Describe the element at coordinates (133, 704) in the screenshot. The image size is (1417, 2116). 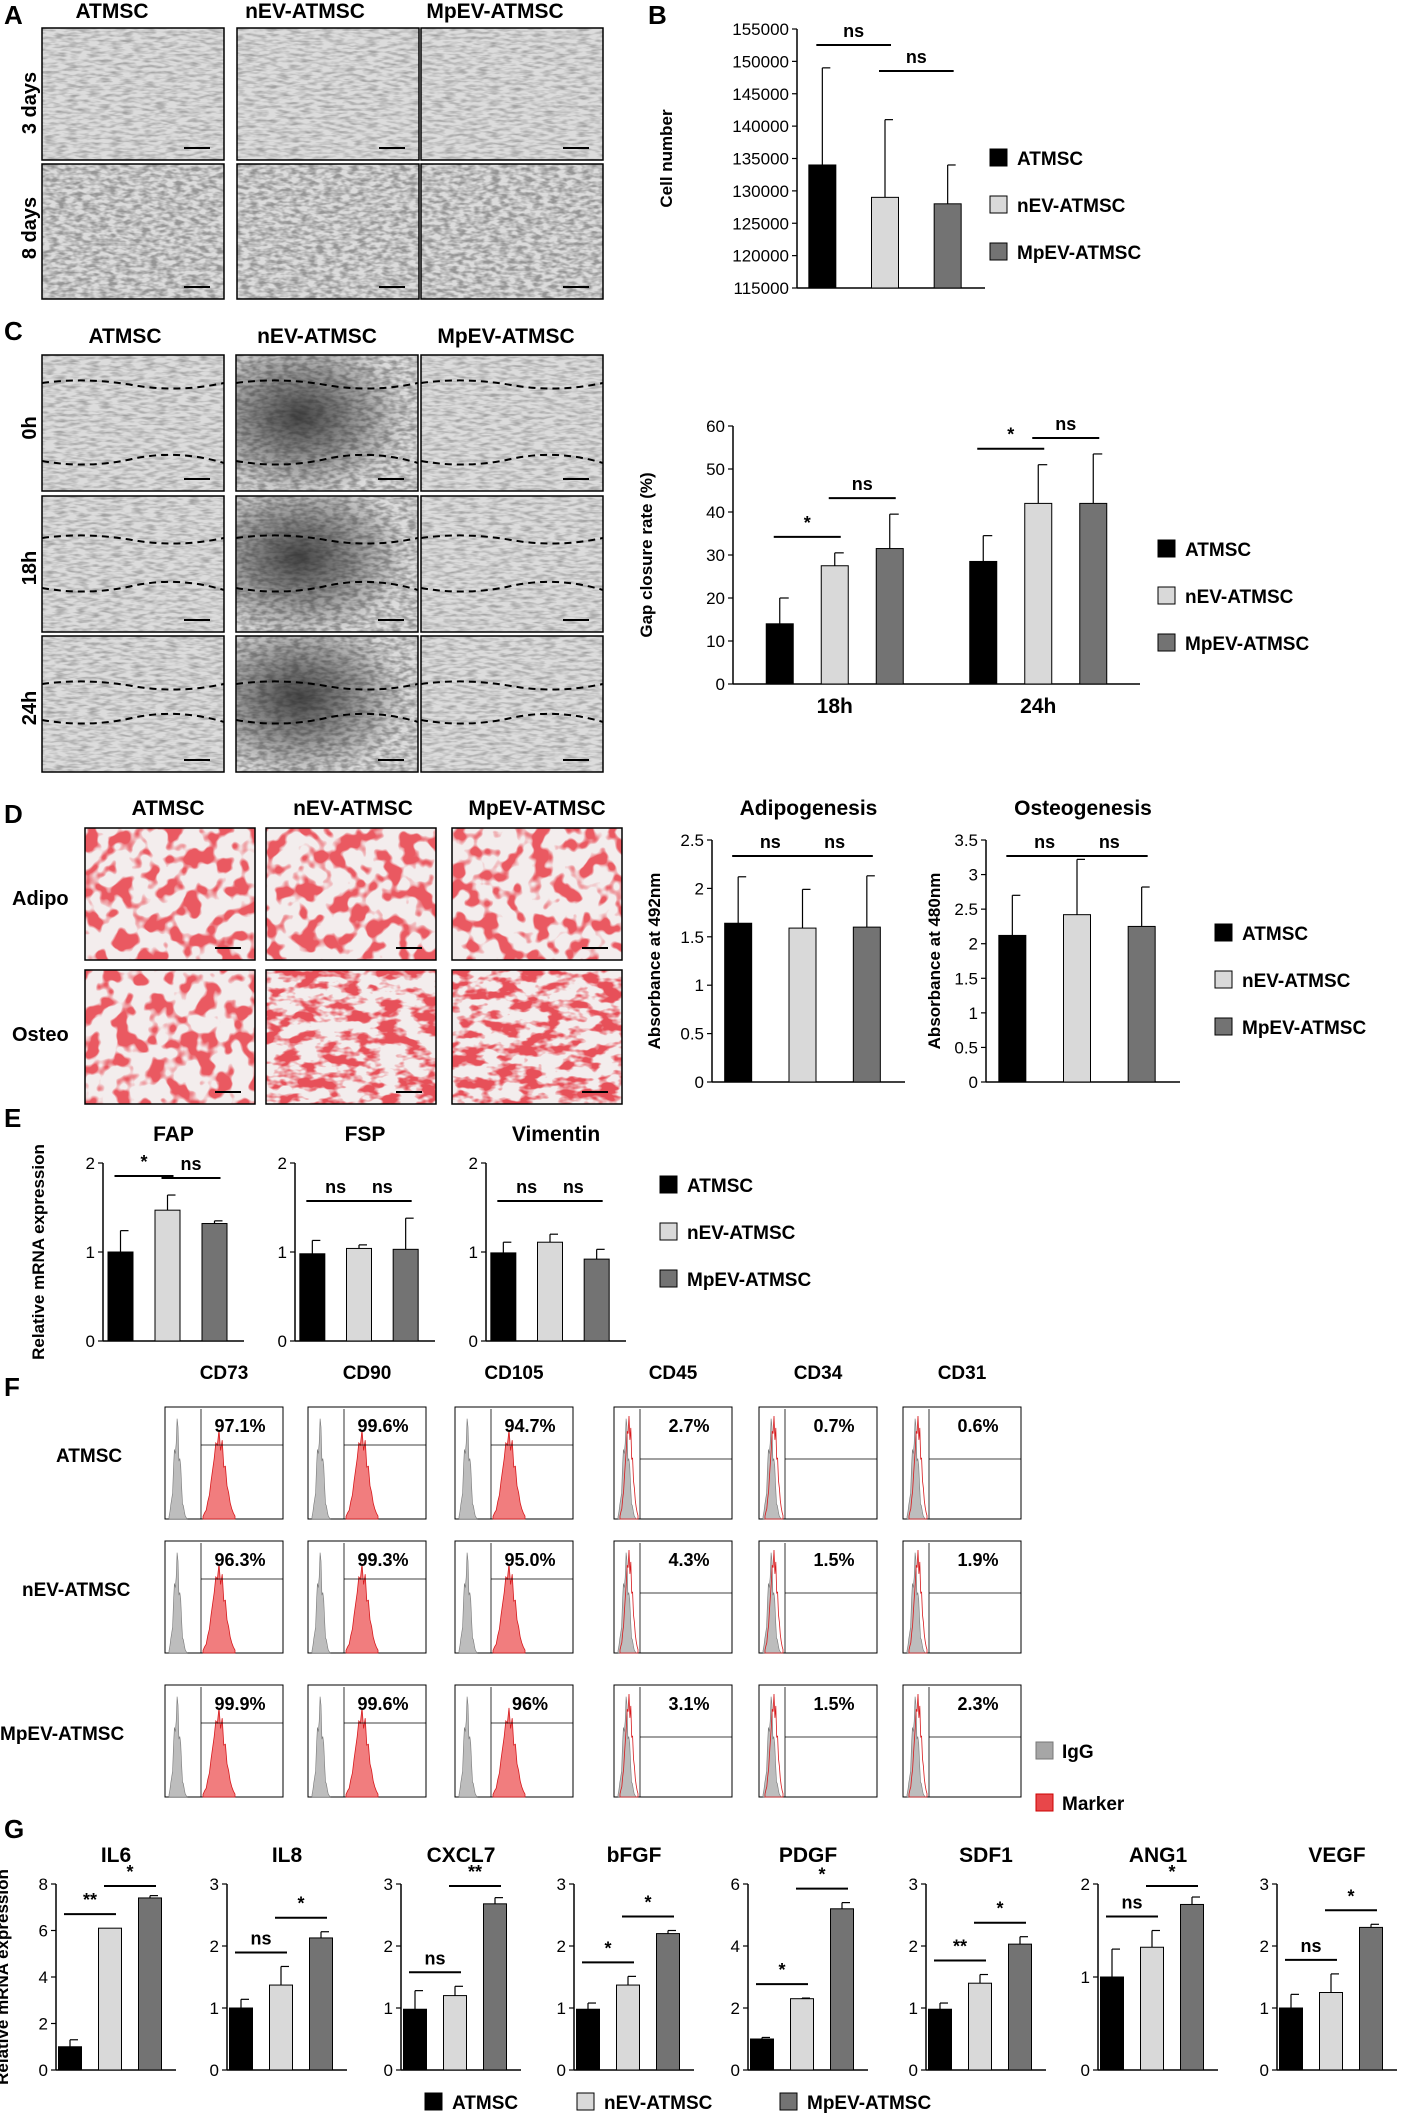
I see `panel-c-image-r2-c0` at that location.